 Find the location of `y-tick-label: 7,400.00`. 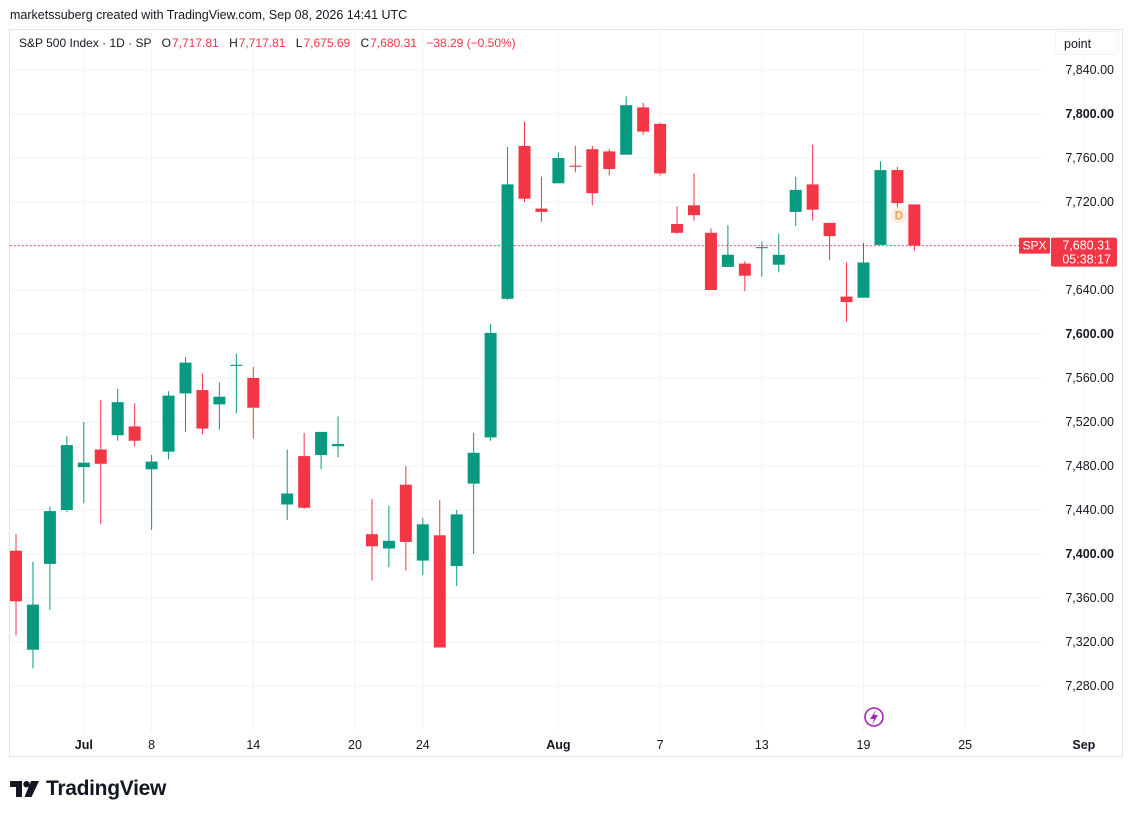

y-tick-label: 7,400.00 is located at coordinates (1089, 554).